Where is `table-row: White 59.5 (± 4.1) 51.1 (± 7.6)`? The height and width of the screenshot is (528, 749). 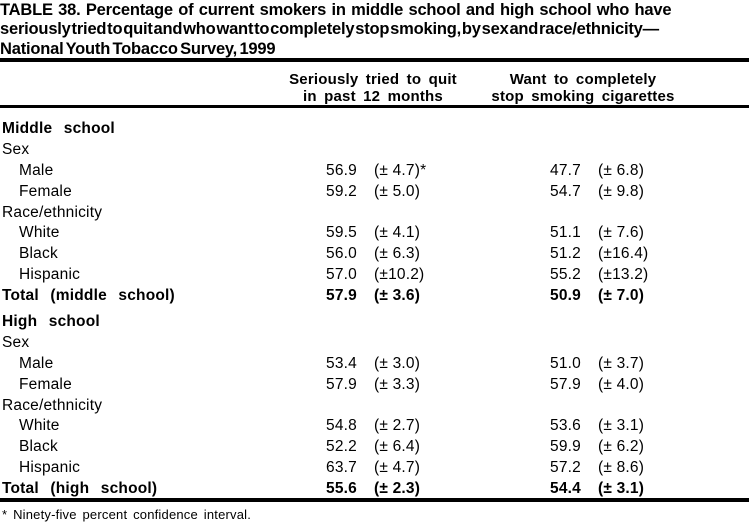 table-row: White 59.5 (± 4.1) 51.1 (± 7.6) is located at coordinates (374, 233).